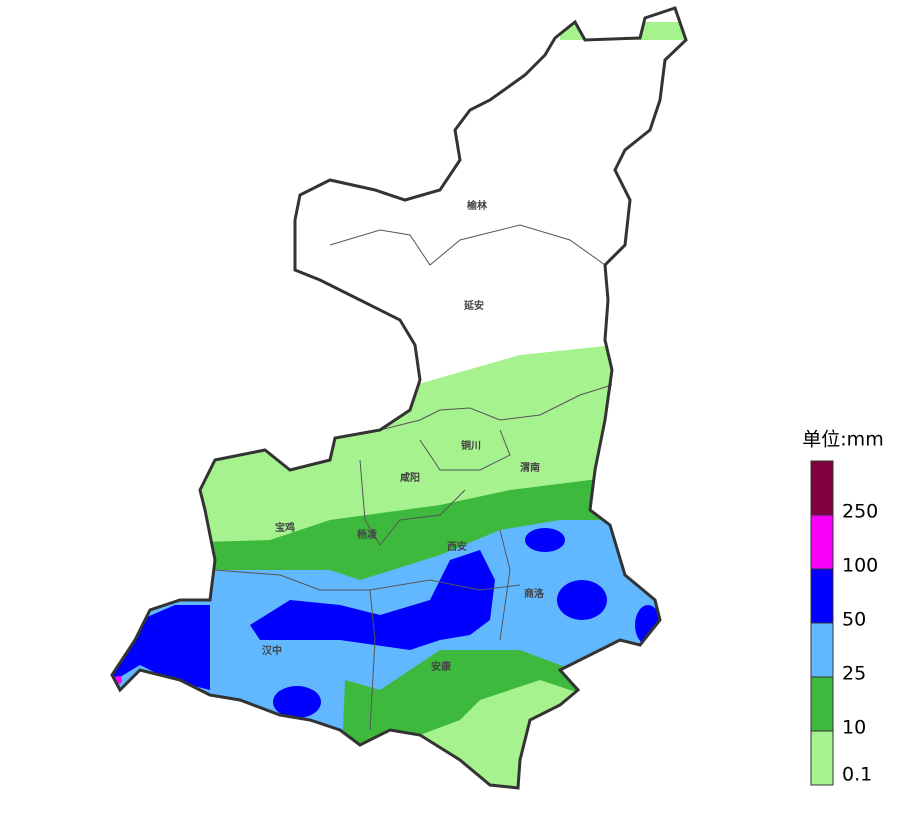 This screenshot has height=815, width=900. Describe the element at coordinates (530, 467) in the screenshot. I see `city-label: 渭南` at that location.